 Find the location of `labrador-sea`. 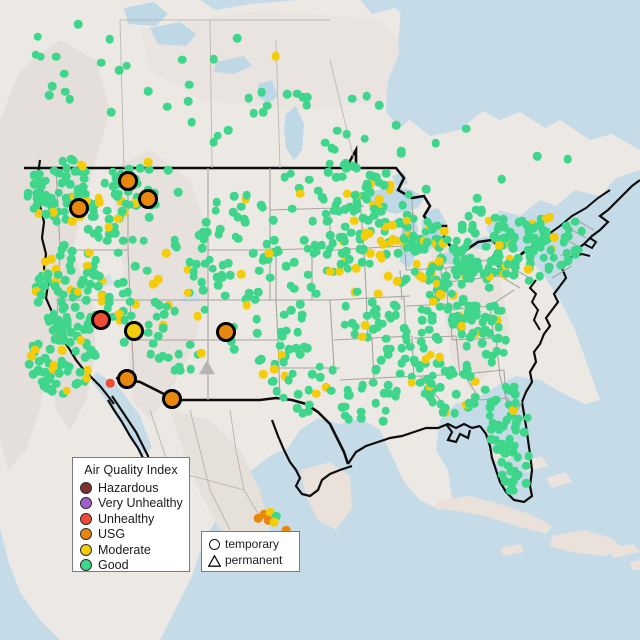

labrador-sea is located at coordinates (618, 31).